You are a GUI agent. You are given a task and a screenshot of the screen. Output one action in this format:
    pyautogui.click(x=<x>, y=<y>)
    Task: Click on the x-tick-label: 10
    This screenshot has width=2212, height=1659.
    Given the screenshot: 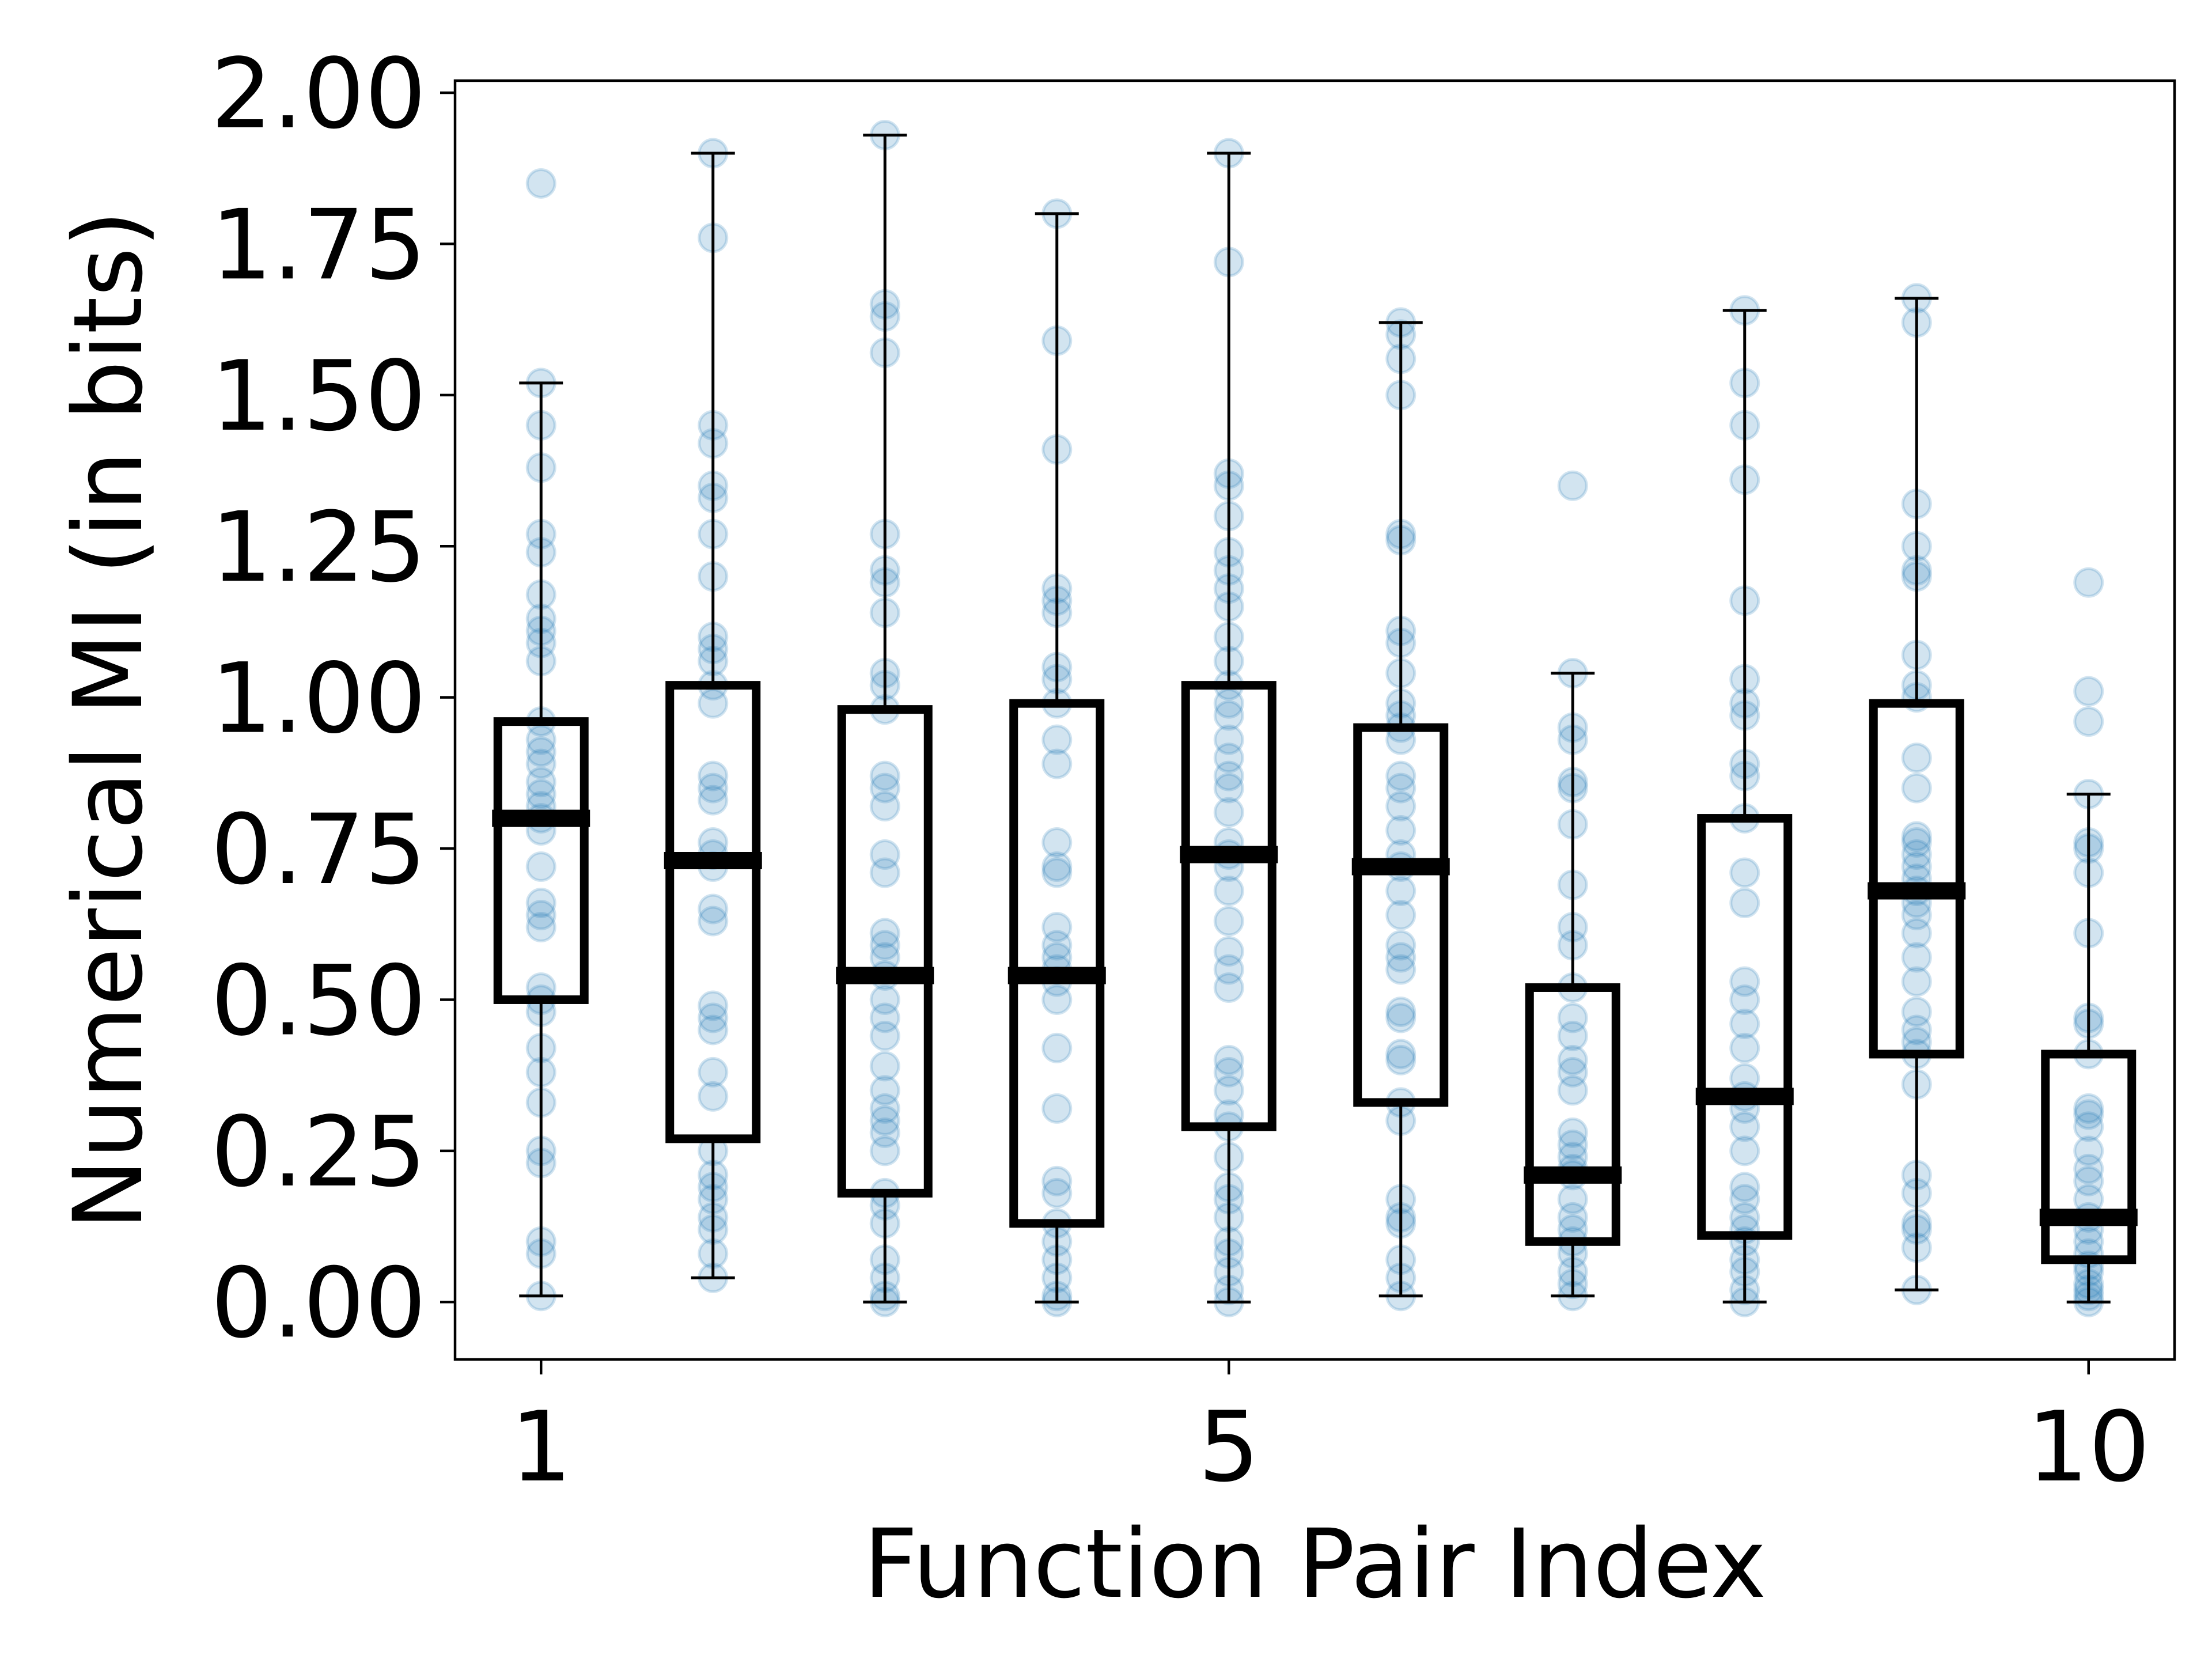 What is the action you would take?
    pyautogui.click(x=2088, y=1447)
    